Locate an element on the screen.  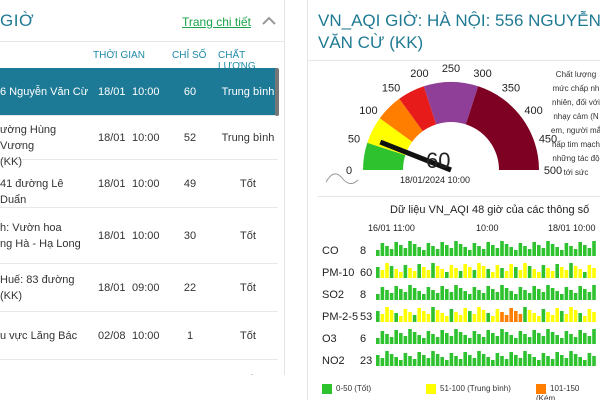
station-name: 41 đường Lê Duẩn is located at coordinates (32, 192).